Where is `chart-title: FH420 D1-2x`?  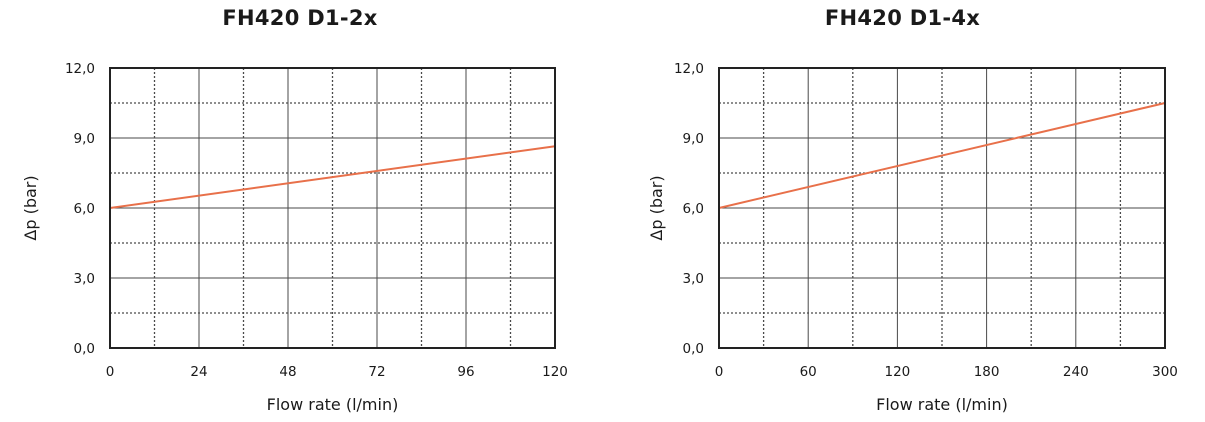 chart-title: FH420 D1-2x is located at coordinates (300, 18).